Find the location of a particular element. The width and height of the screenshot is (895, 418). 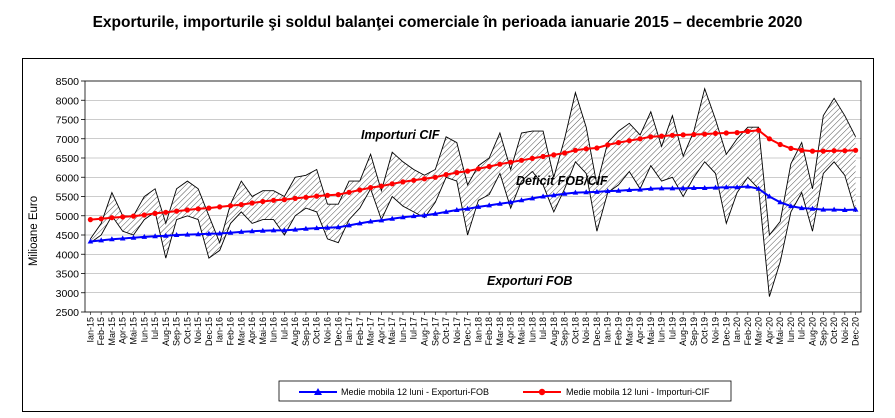

x-tick-label: Aug-17 is located at coordinates (425, 331).